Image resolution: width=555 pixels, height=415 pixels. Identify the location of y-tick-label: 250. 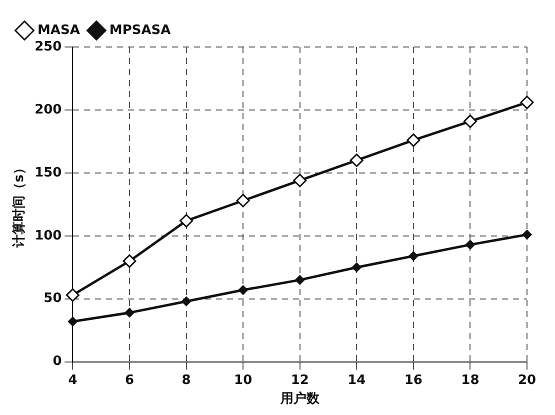
(48, 46).